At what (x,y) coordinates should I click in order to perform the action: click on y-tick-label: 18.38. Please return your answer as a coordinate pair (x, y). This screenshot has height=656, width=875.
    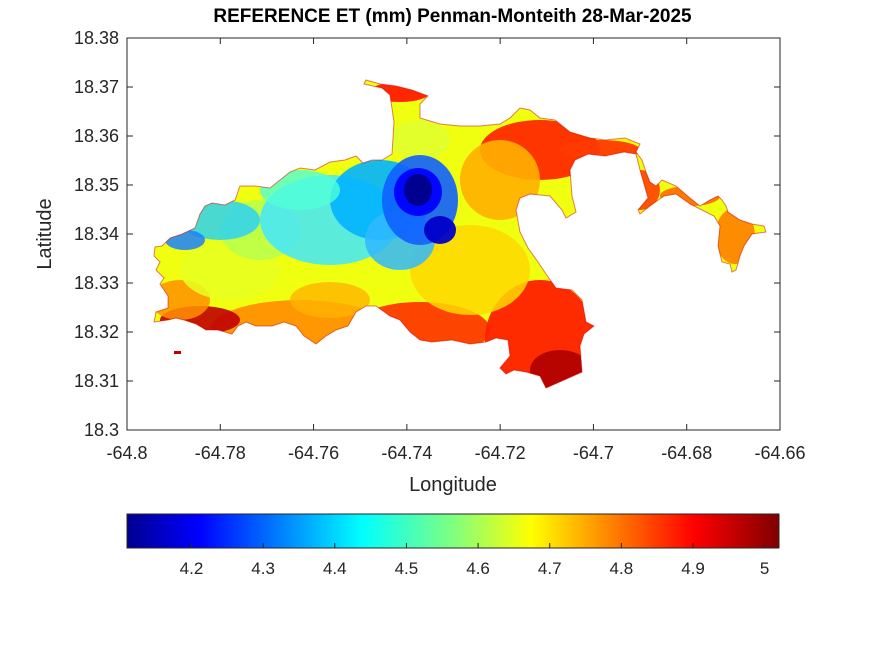
    Looking at the image, I should click on (96, 38).